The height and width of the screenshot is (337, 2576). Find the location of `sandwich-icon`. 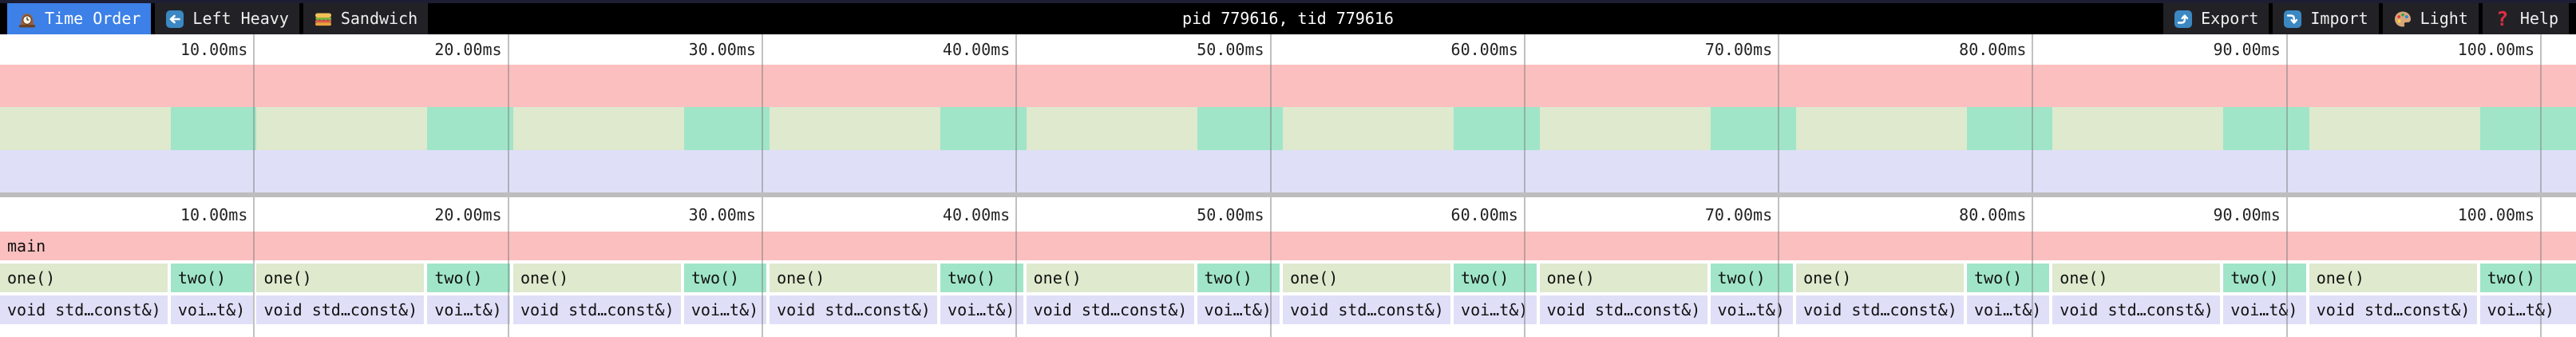

sandwich-icon is located at coordinates (324, 19).